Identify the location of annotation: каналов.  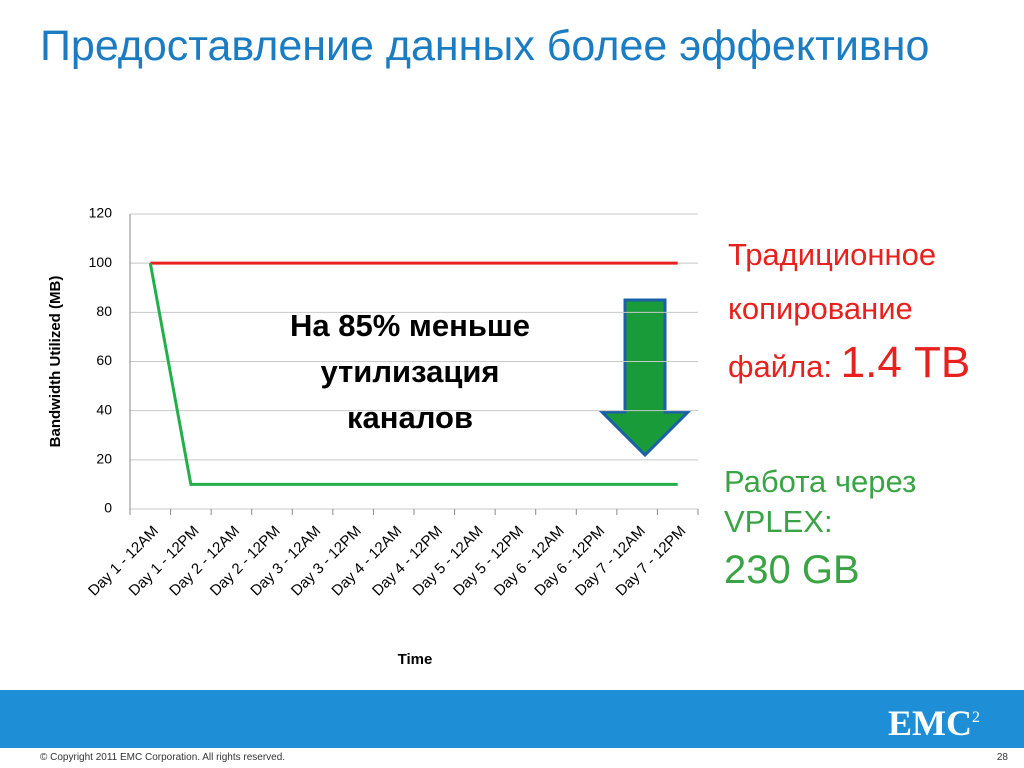
(410, 417).